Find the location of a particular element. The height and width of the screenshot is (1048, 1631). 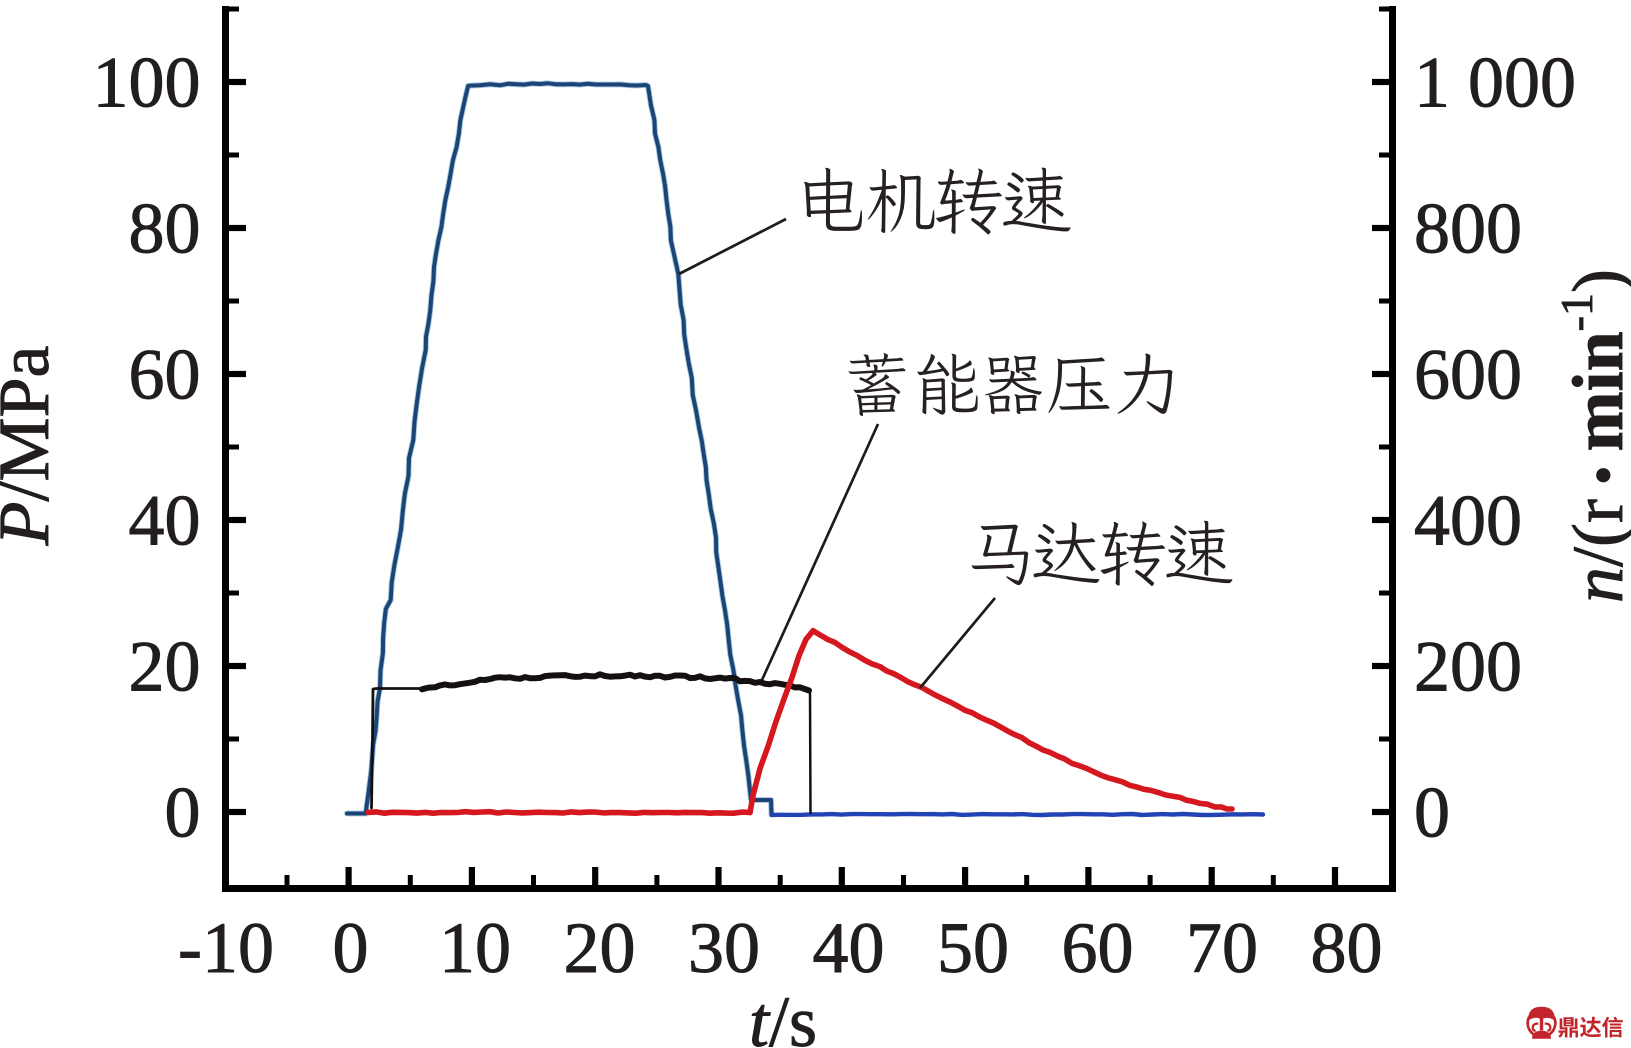

svg-text: 100 is located at coordinates (147, 83).